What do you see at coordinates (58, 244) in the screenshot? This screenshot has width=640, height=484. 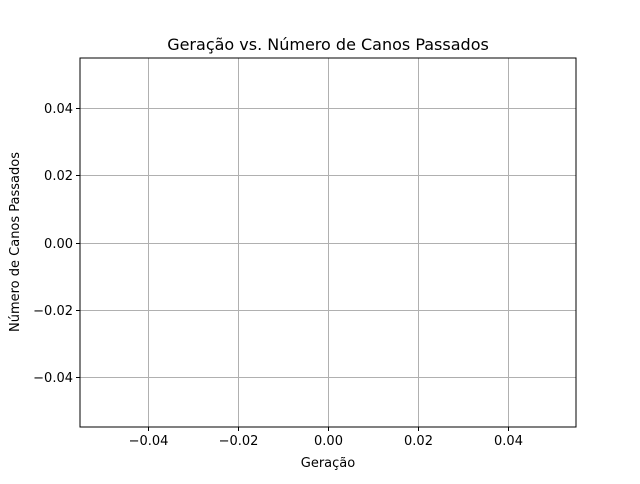 I see `y-tick-label: 0.00` at bounding box center [58, 244].